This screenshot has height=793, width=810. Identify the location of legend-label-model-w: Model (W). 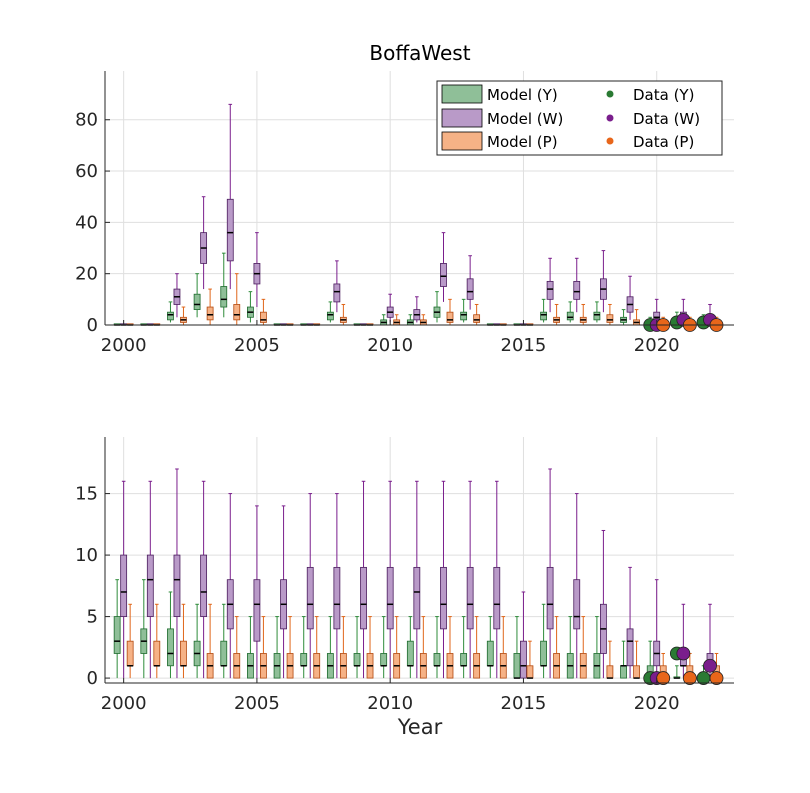
(525, 119).